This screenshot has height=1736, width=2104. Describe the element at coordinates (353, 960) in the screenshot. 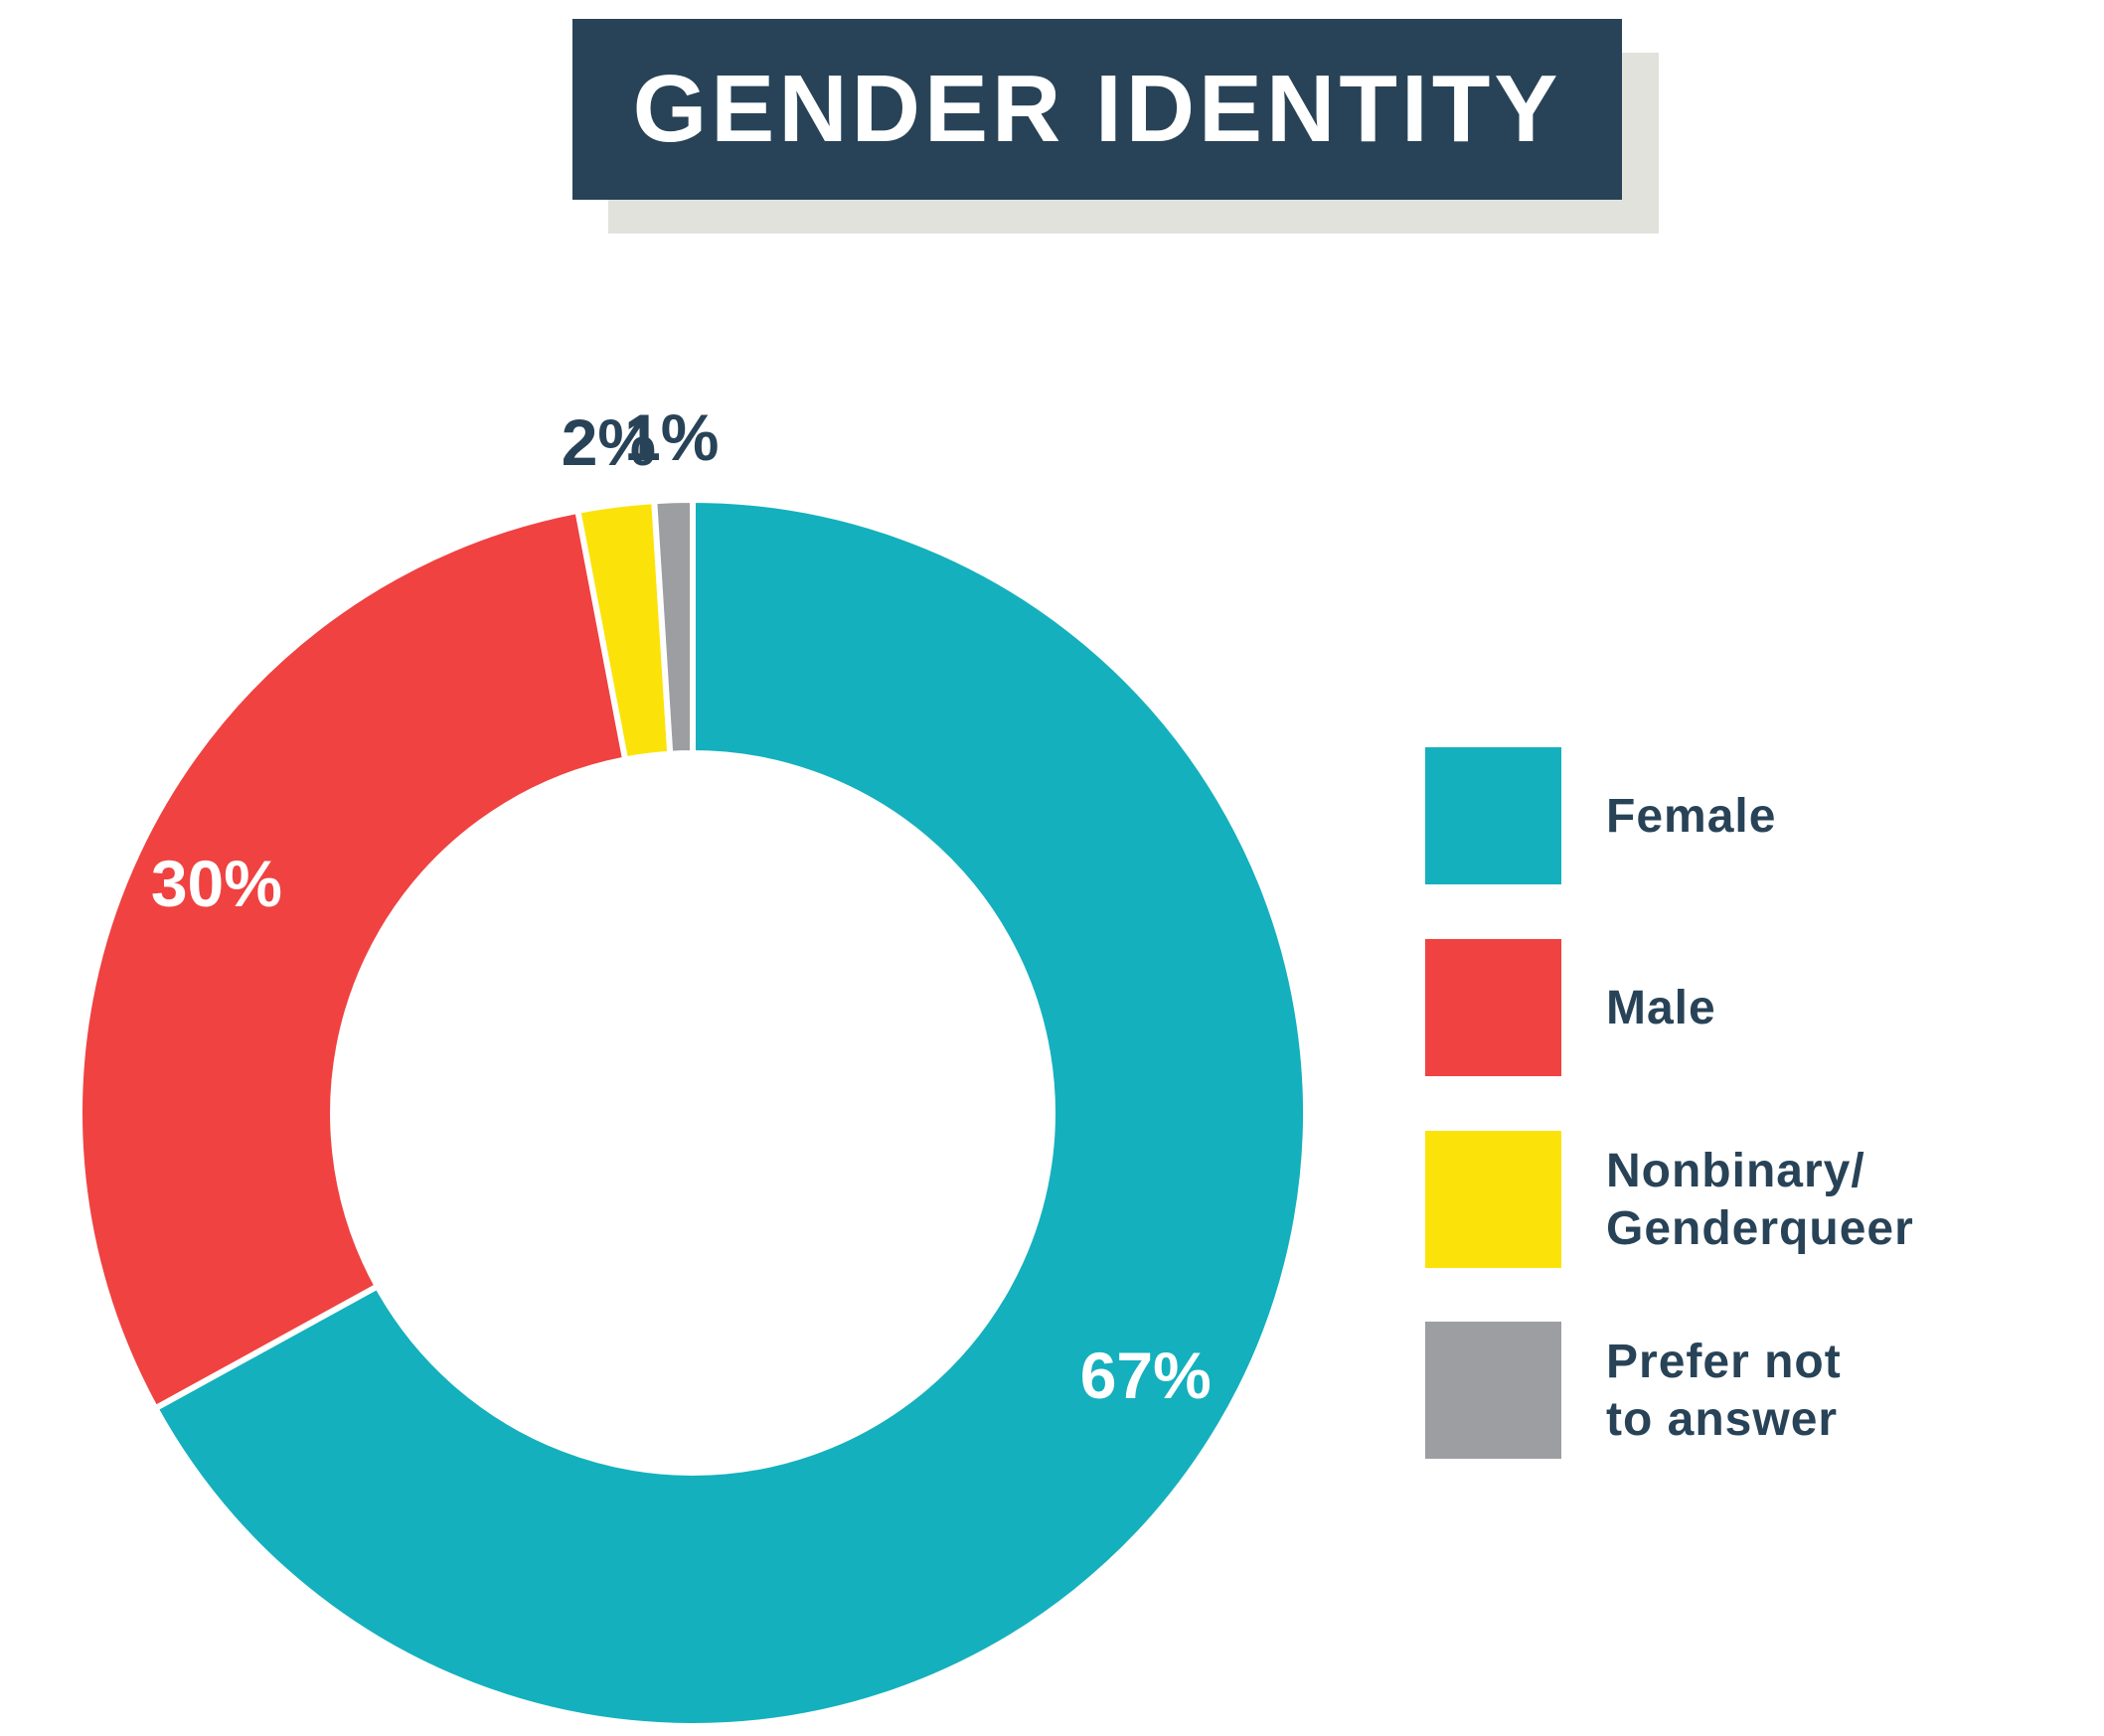

I see `donut-slice-male` at that location.